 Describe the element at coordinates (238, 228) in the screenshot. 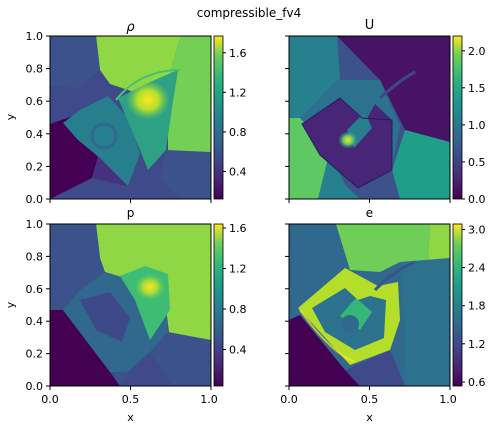

I see `p-colorbar-label: 1.6` at that location.